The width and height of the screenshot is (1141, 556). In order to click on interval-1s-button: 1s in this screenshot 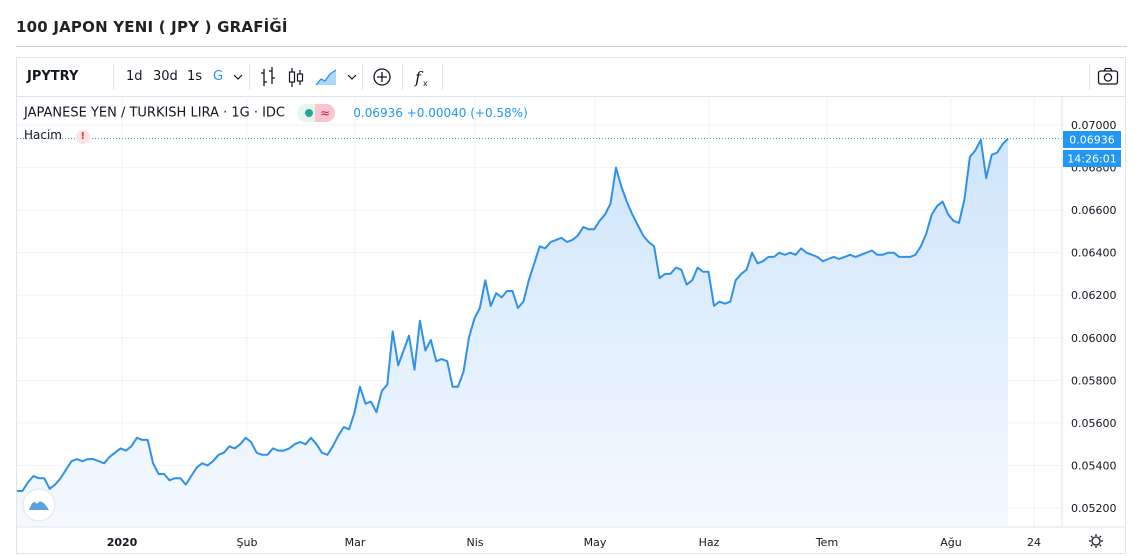, I will do `click(195, 76)`.